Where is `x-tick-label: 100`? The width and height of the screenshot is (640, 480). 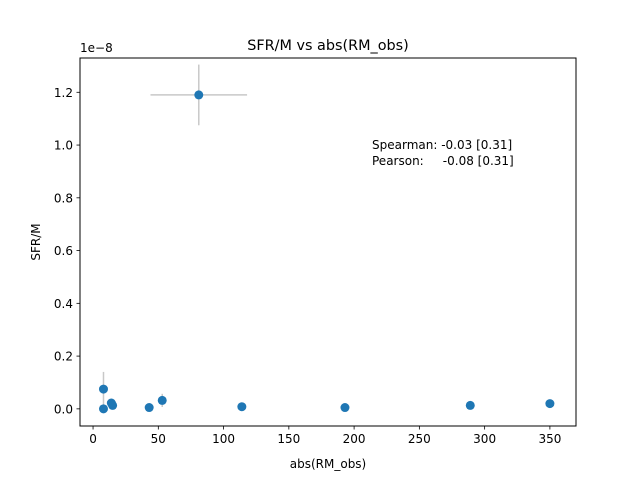
x-tick-label: 100 is located at coordinates (223, 439).